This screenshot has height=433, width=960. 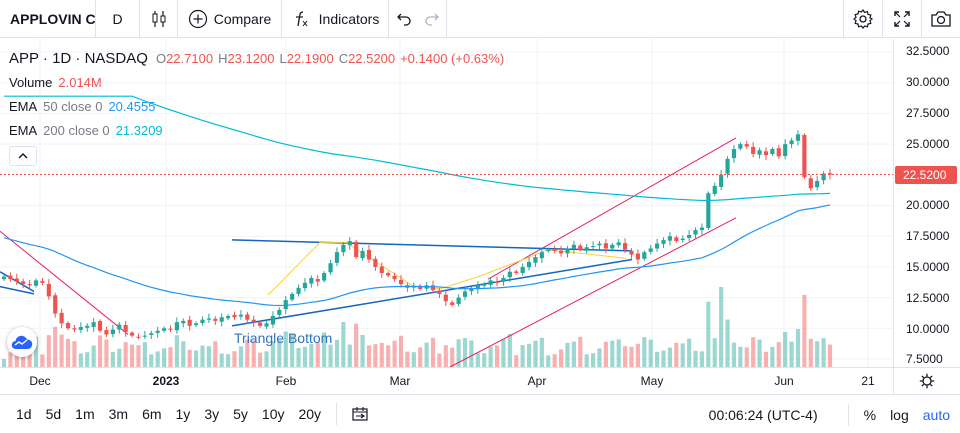 I want to click on sun-gear-icon, so click(x=927, y=381).